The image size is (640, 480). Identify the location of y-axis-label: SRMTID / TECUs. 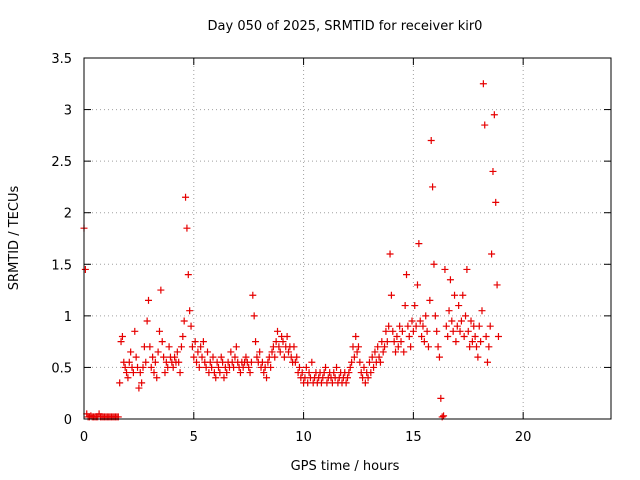
(14, 238).